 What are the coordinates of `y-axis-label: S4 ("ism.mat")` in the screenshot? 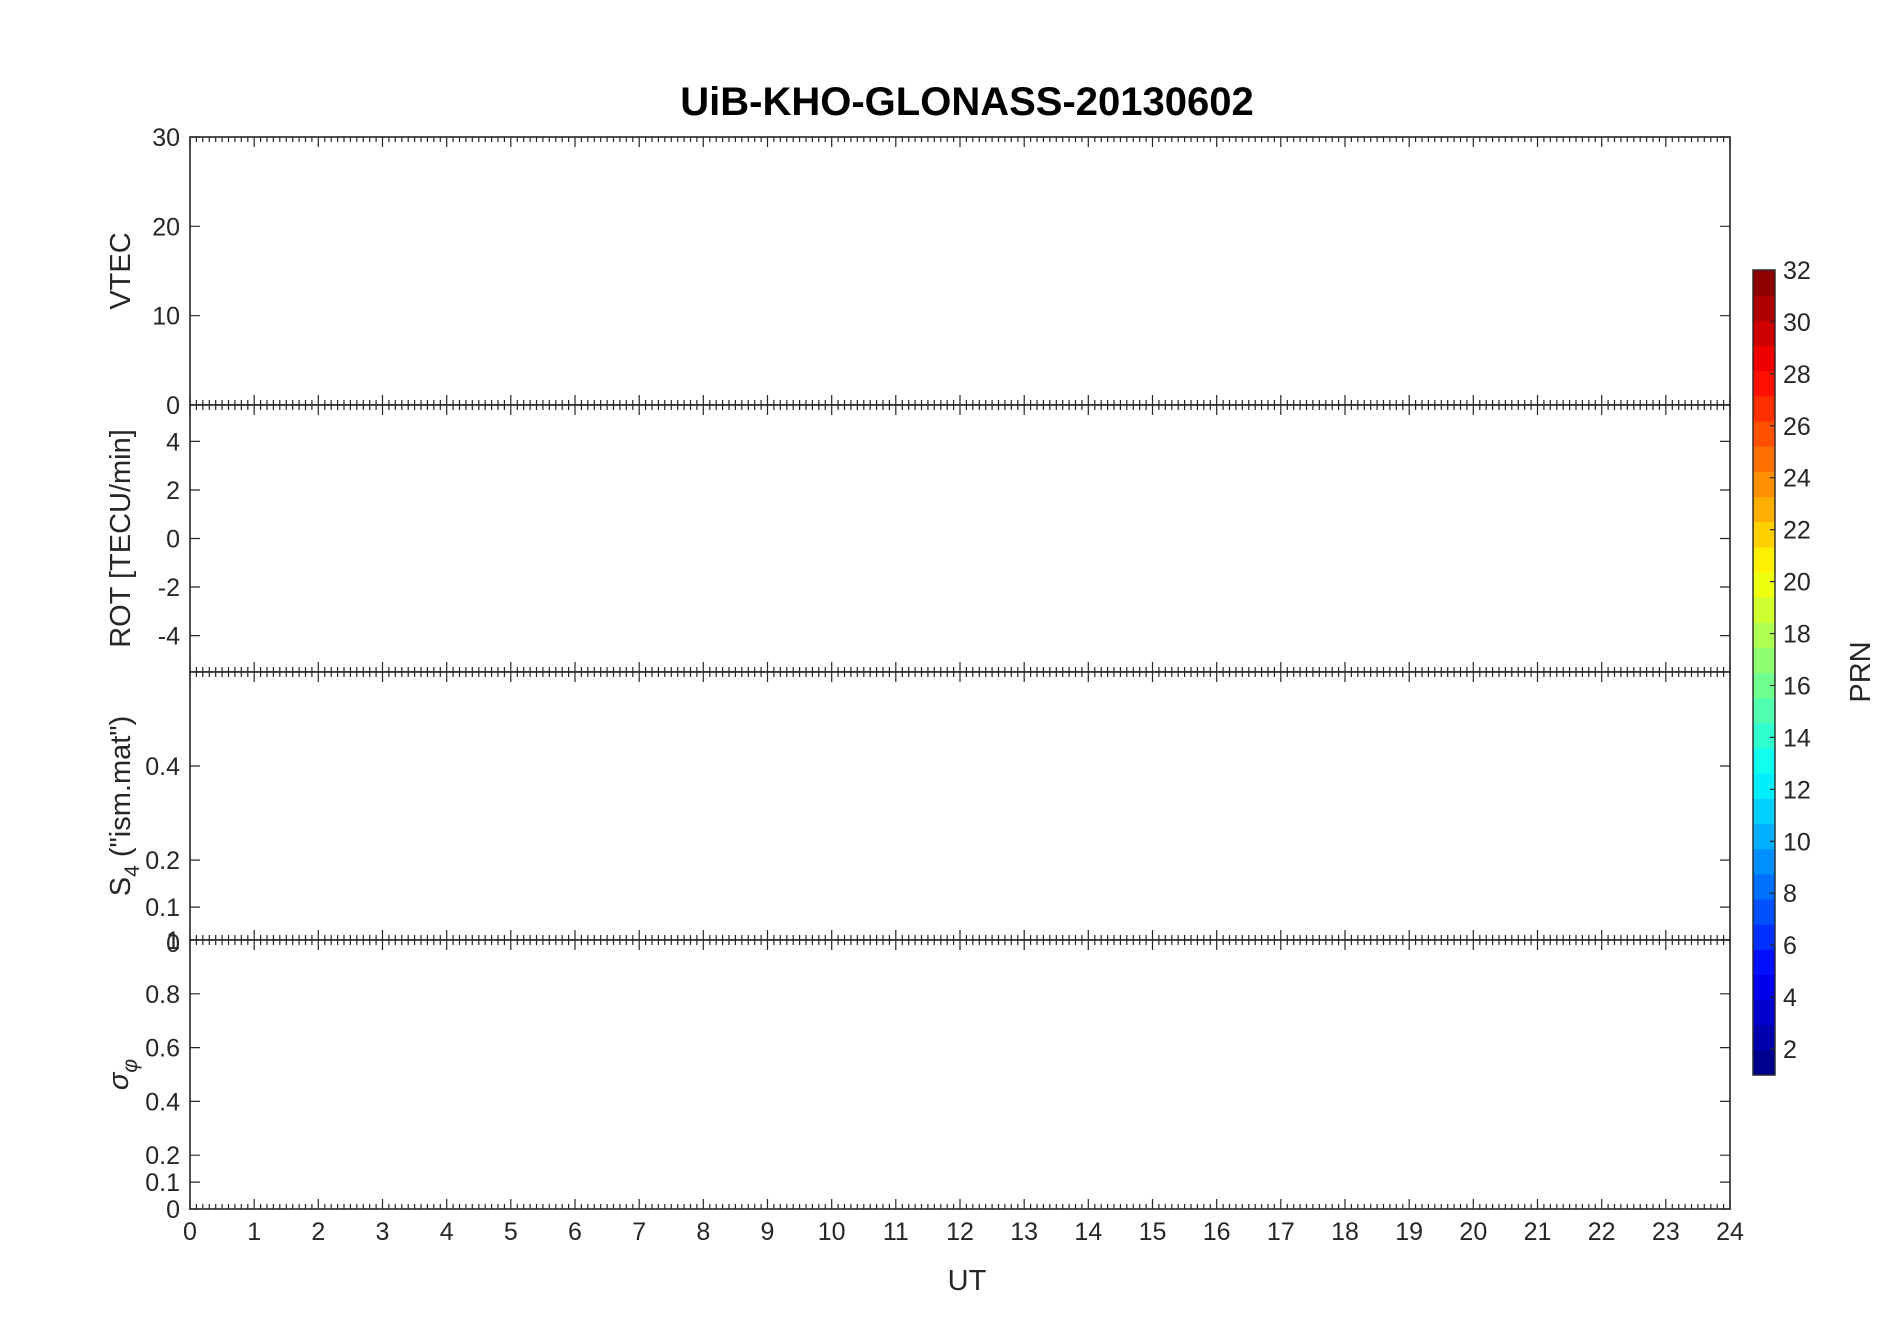 It's located at (124, 806).